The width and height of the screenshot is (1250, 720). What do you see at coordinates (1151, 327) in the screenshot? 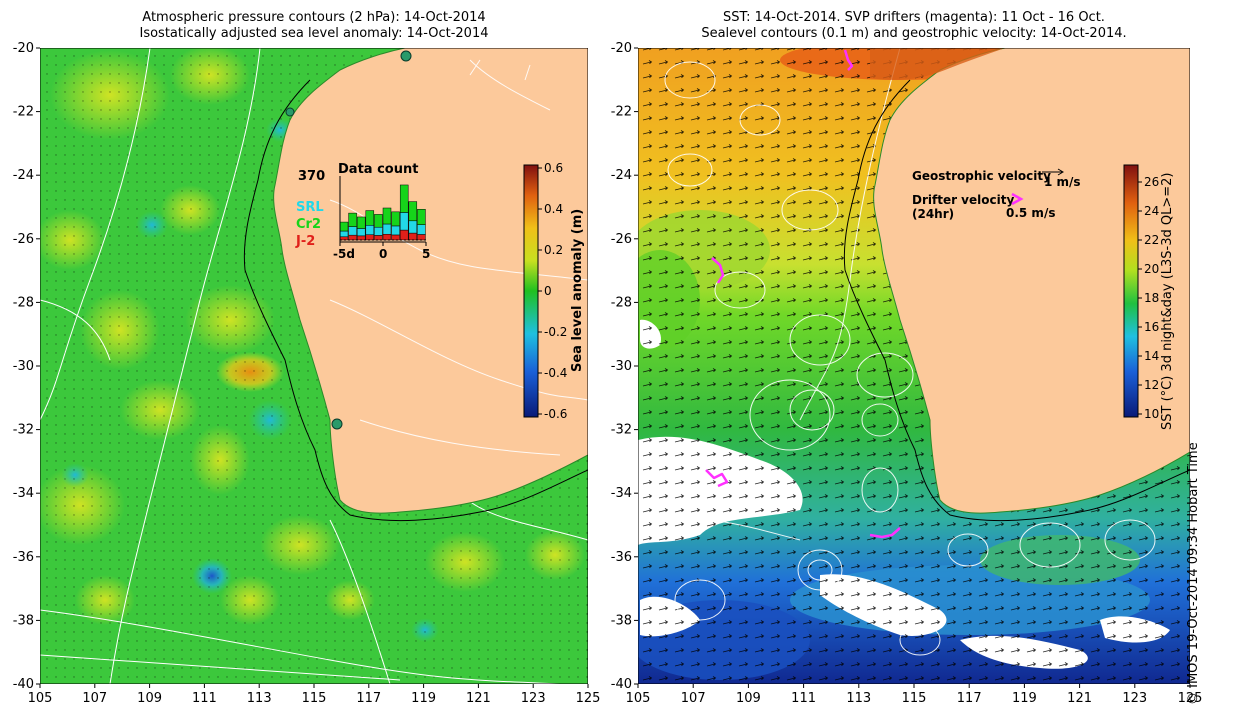
I see `colorbar-tick-label: 16` at bounding box center [1151, 327].